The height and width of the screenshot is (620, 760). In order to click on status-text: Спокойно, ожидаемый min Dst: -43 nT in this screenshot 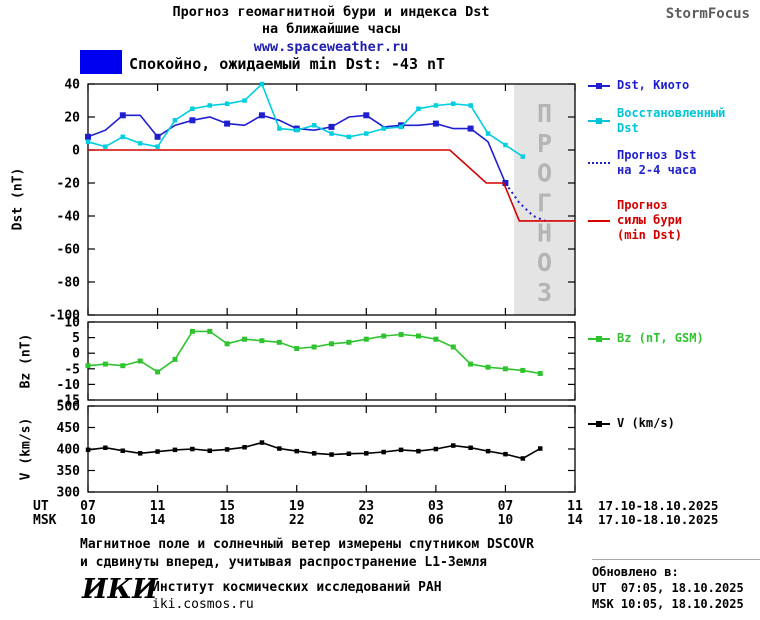, I will do `click(287, 64)`.